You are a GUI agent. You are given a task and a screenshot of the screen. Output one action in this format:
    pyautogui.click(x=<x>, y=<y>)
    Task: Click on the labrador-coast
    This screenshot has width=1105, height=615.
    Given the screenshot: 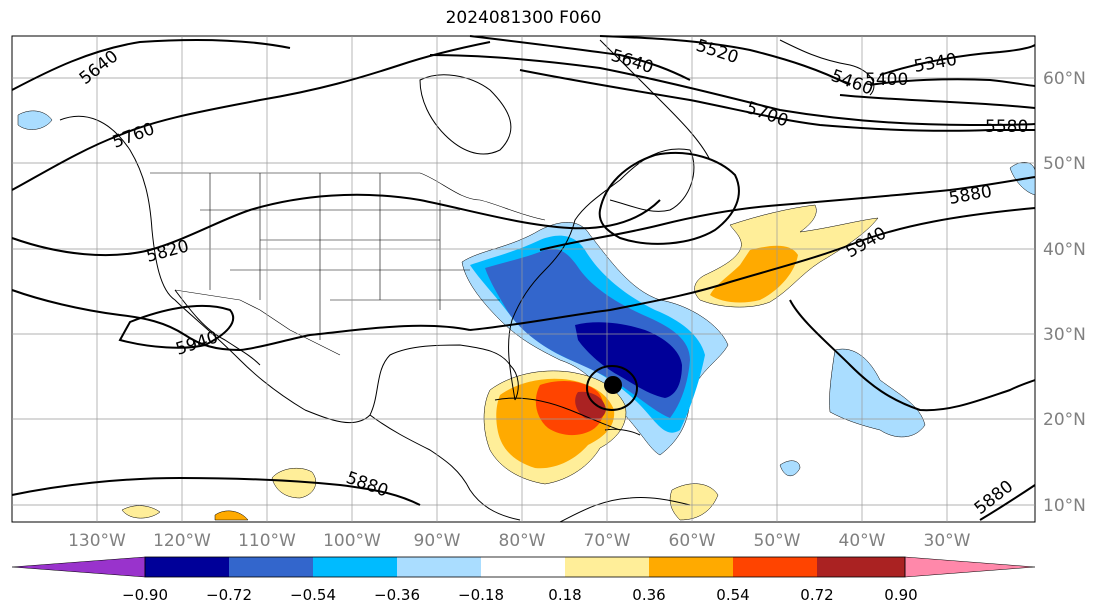 What is the action you would take?
    pyautogui.click(x=655, y=100)
    